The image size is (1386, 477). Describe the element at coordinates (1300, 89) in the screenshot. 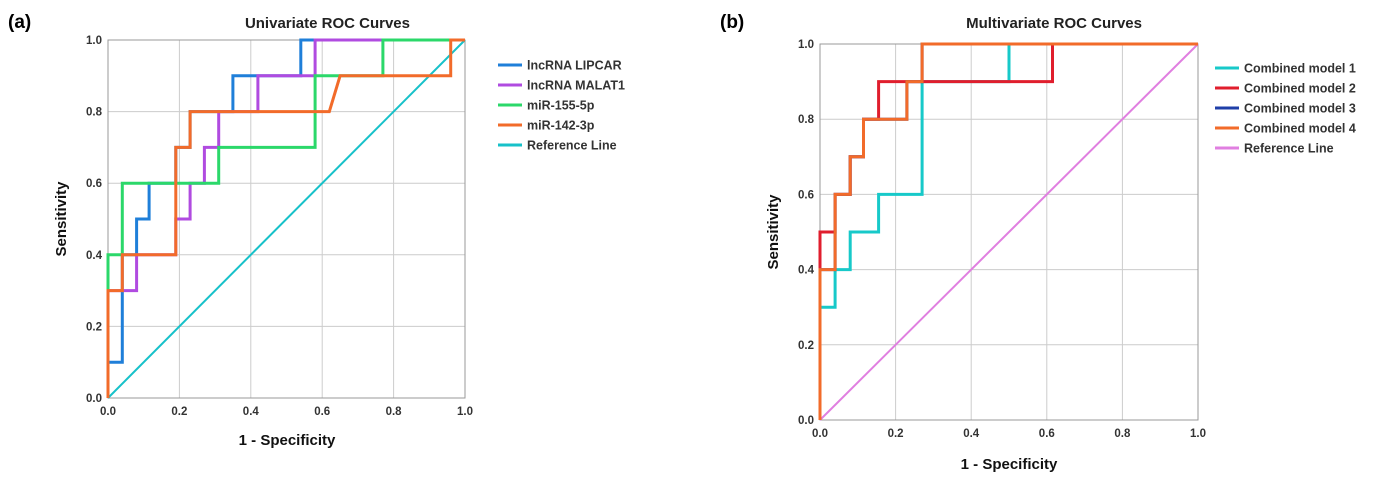

I see `legend-label: Combined model 2` at that location.